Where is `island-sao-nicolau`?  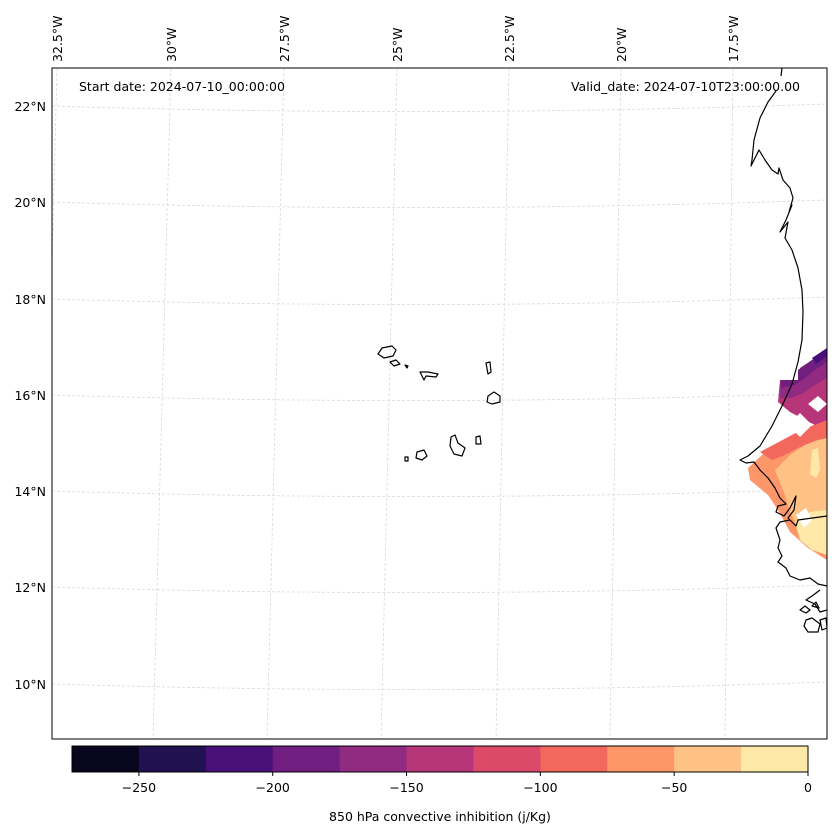 island-sao-nicolau is located at coordinates (429, 376).